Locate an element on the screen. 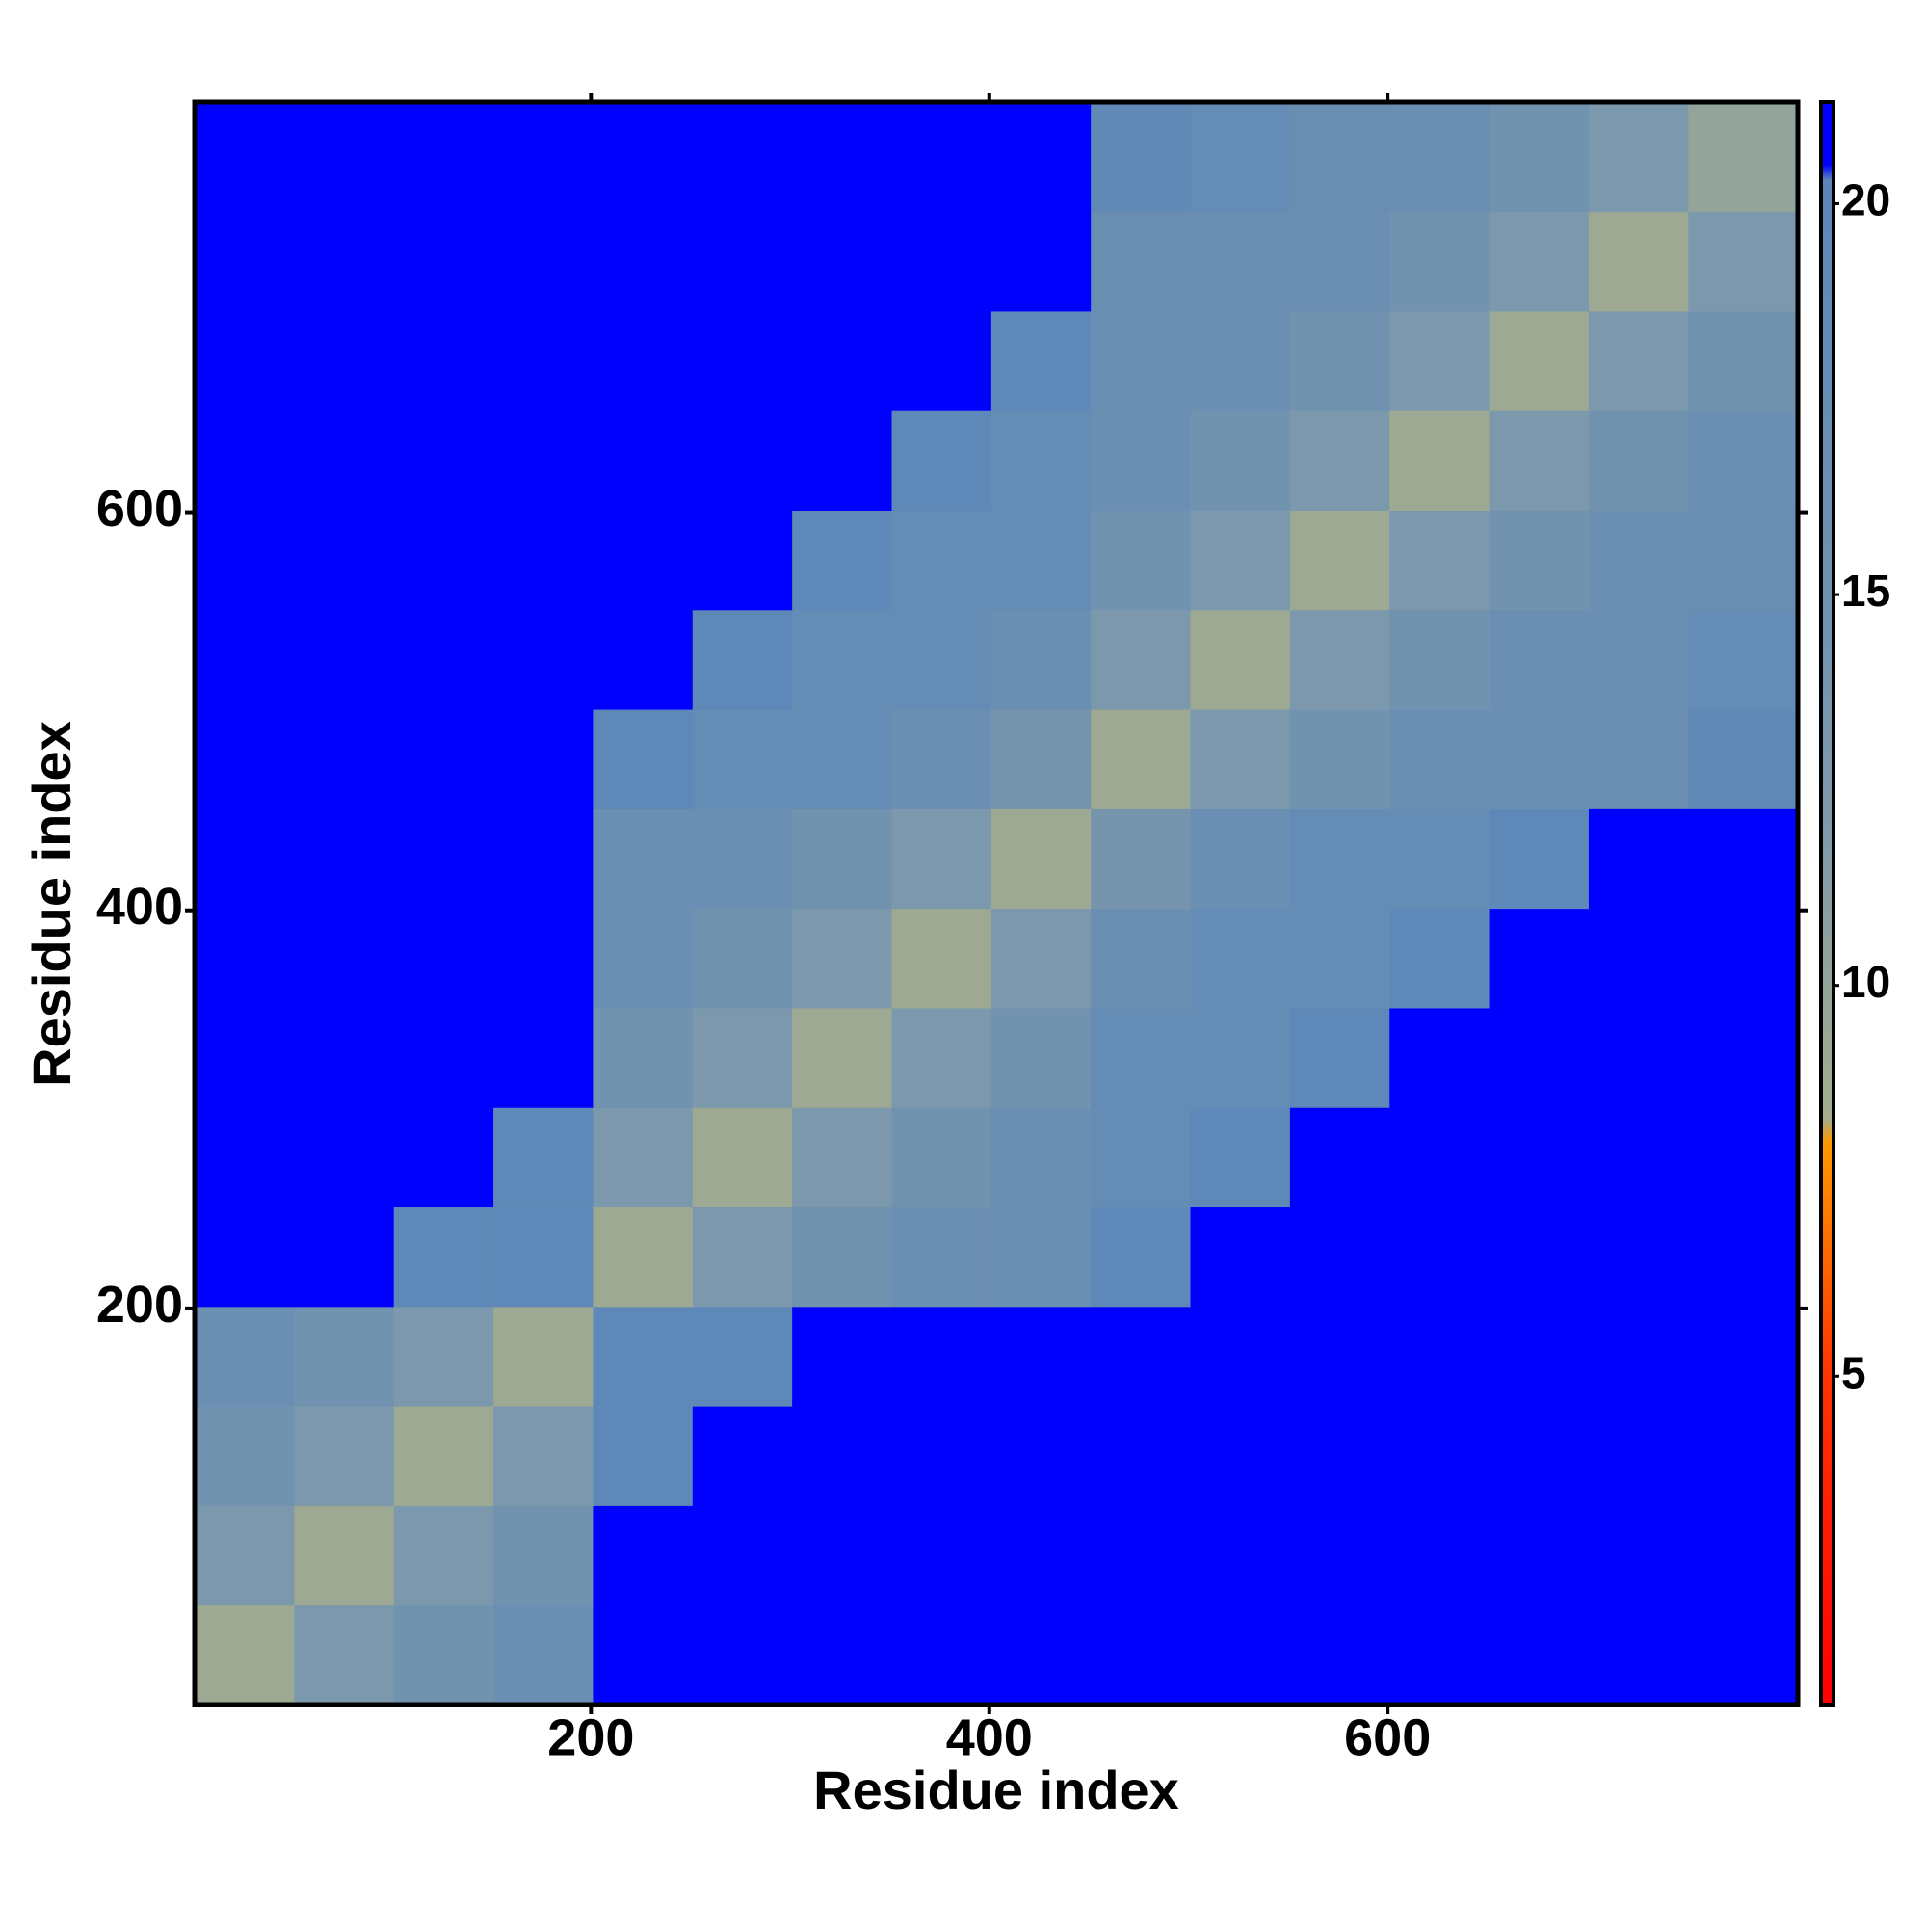 Image resolution: width=1927 pixels, height=1932 pixels. x-axis-title: Residue index is located at coordinates (996, 1790).